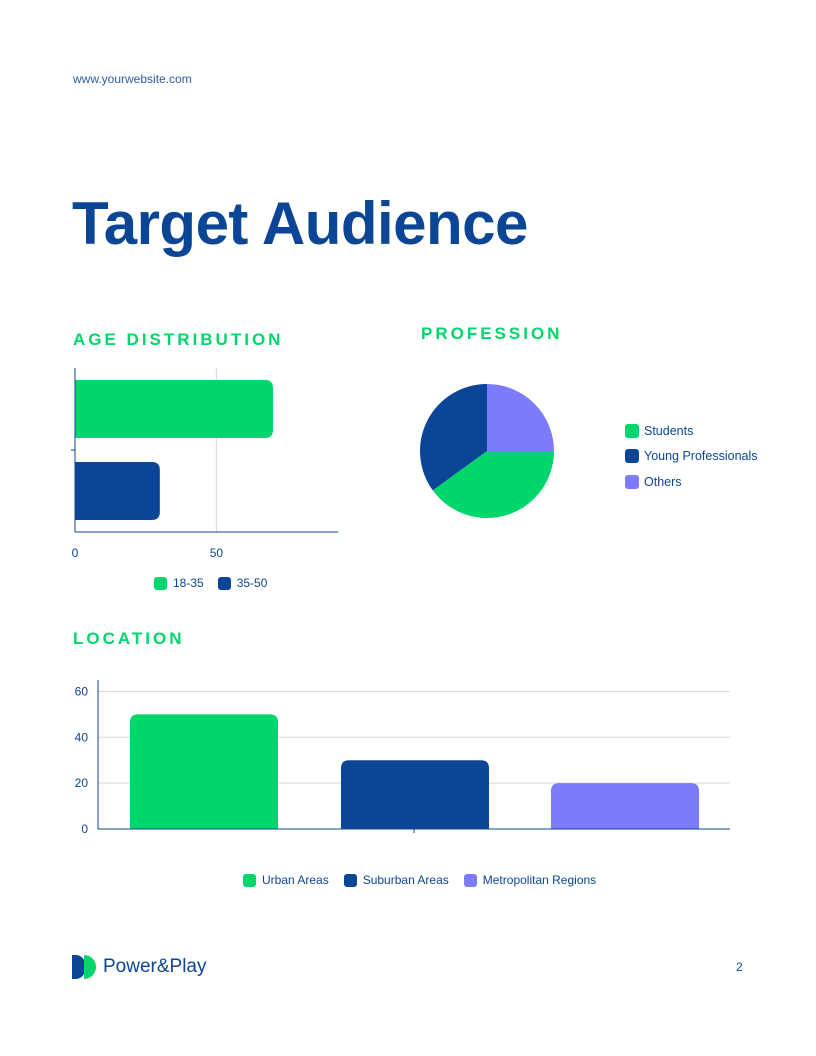 The width and height of the screenshot is (816, 1056). What do you see at coordinates (669, 430) in the screenshot?
I see `legend-label: Students` at bounding box center [669, 430].